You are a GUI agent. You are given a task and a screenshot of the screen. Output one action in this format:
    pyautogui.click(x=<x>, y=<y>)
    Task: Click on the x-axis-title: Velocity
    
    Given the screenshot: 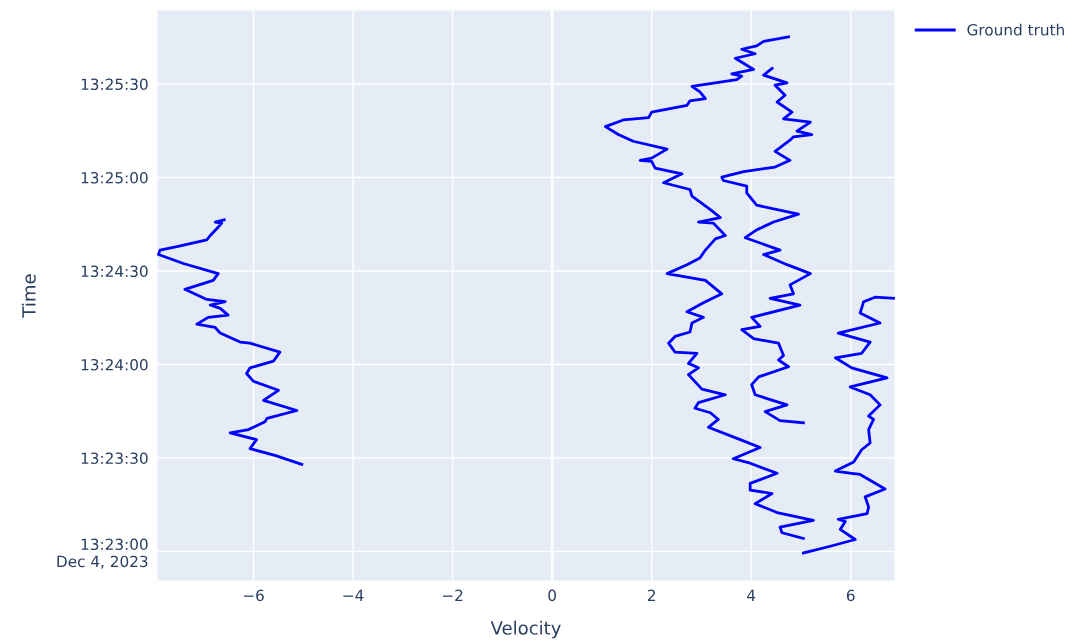 What is the action you would take?
    pyautogui.click(x=525, y=629)
    